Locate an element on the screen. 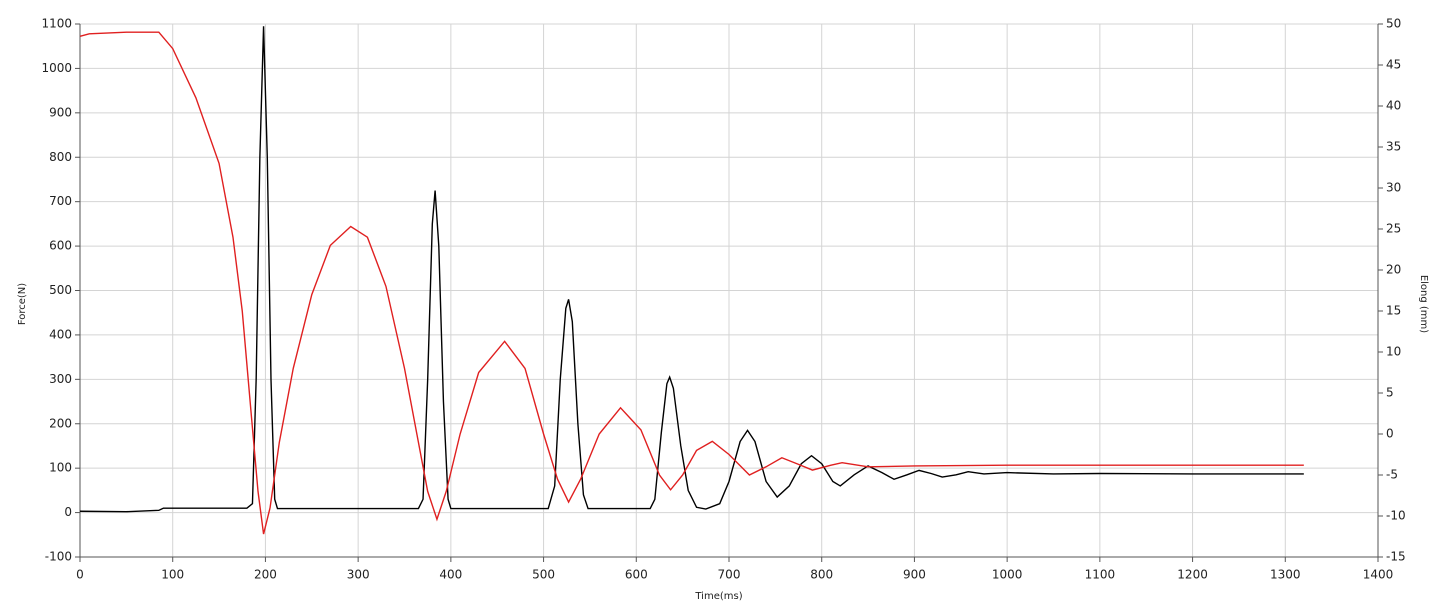 The height and width of the screenshot is (608, 1445). y-tick-label: 200 is located at coordinates (60, 423).